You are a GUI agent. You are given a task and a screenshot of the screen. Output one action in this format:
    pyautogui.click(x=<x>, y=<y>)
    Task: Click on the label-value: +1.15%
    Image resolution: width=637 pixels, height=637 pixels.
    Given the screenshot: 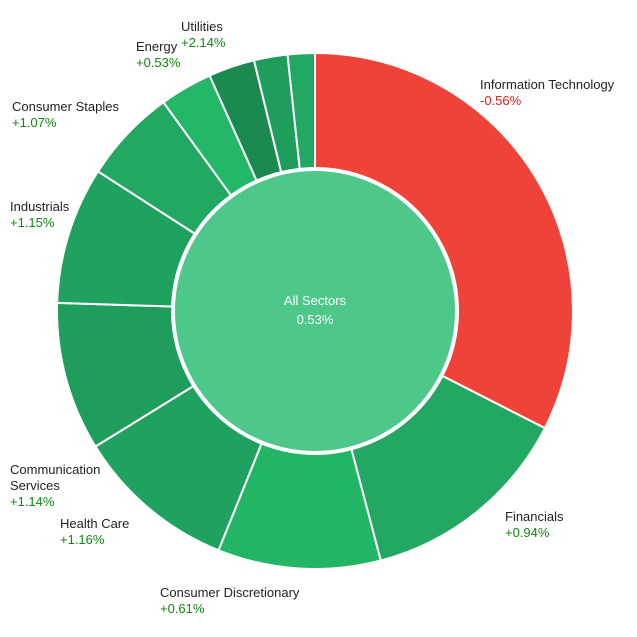 What is the action you would take?
    pyautogui.click(x=32, y=222)
    